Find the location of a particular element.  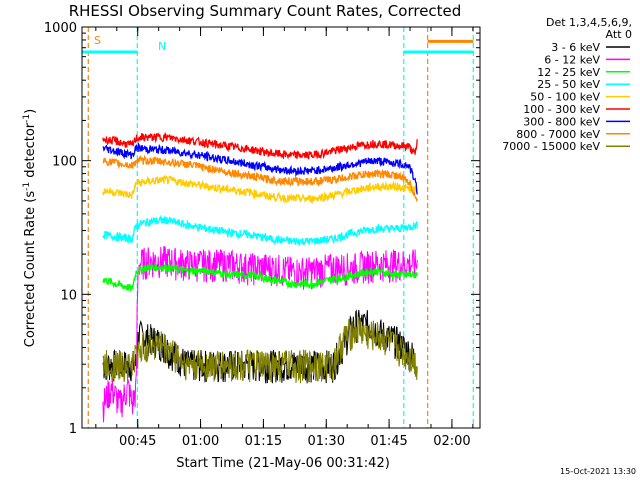

y-tick-label: 1 is located at coordinates (73, 429).